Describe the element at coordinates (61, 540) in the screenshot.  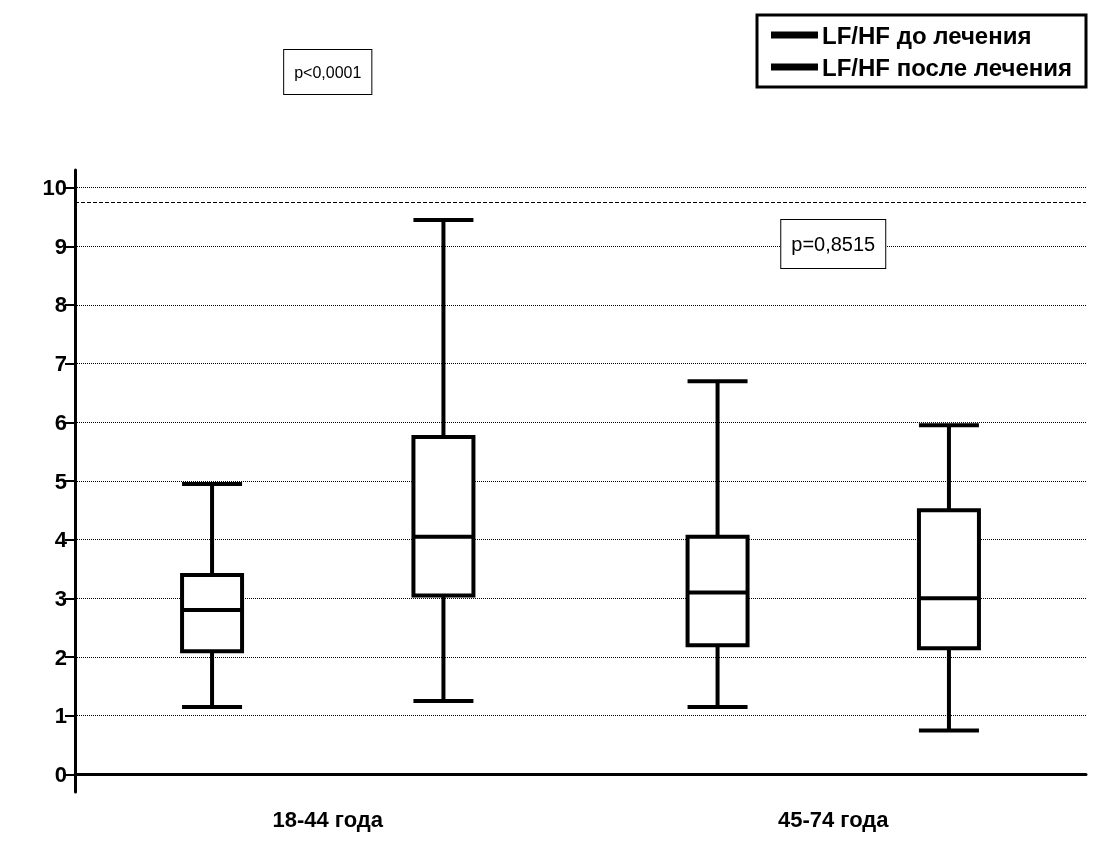
I see `y-tick-label: 4` at that location.